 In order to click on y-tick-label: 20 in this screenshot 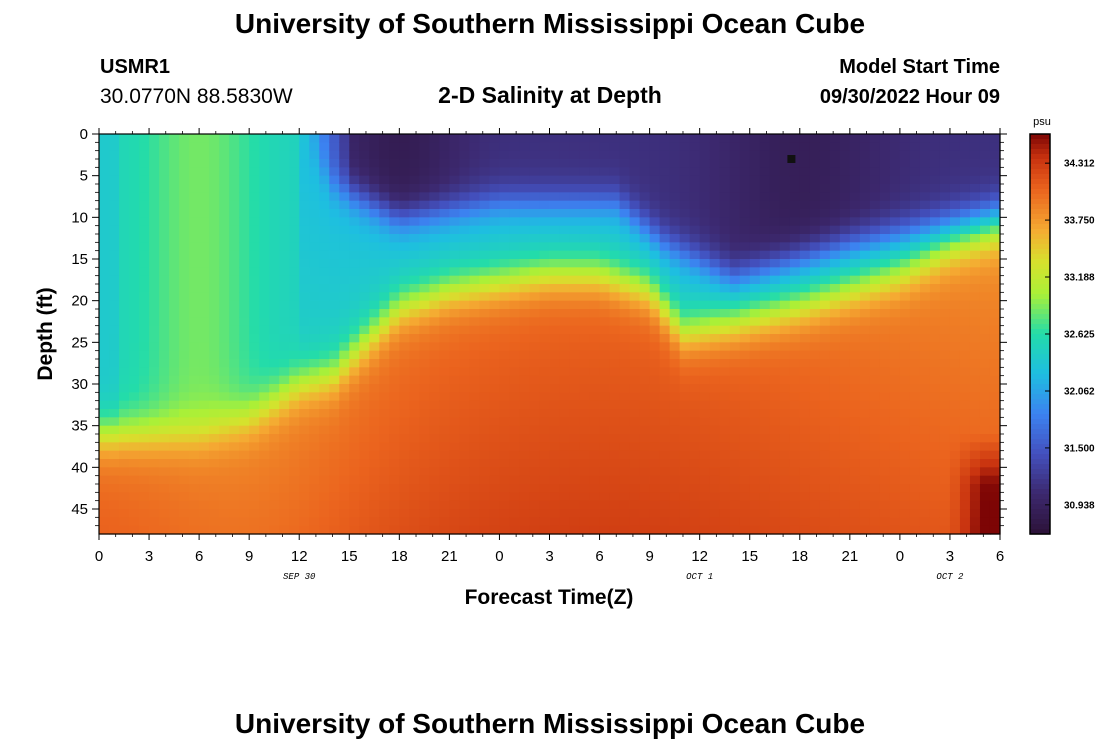, I will do `click(79, 301)`.